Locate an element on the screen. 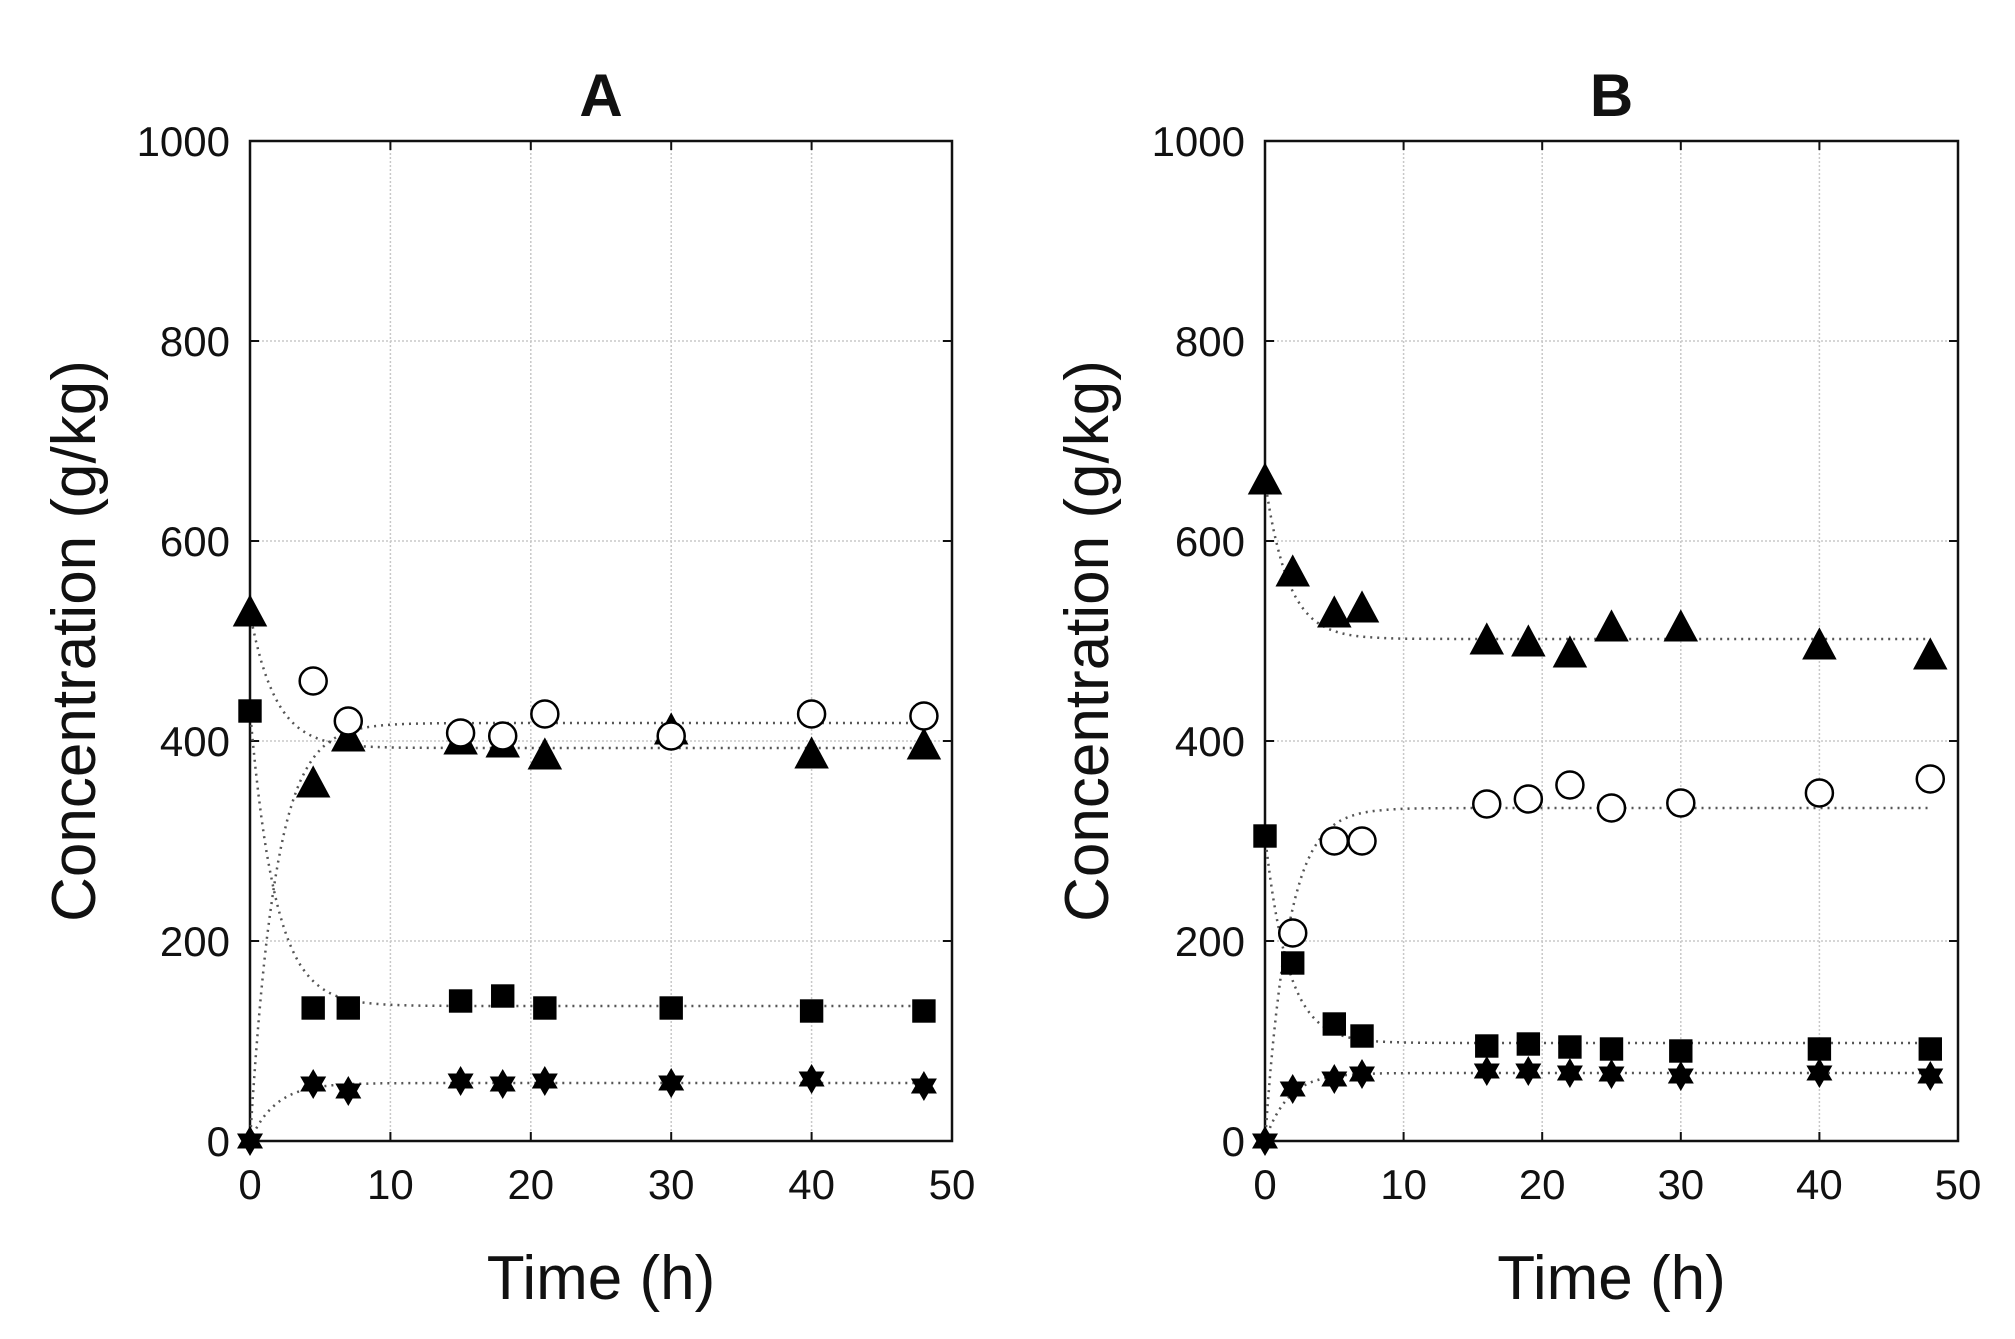 This screenshot has height=1339, width=2015. y-tick-label: 0 is located at coordinates (1233, 1141).